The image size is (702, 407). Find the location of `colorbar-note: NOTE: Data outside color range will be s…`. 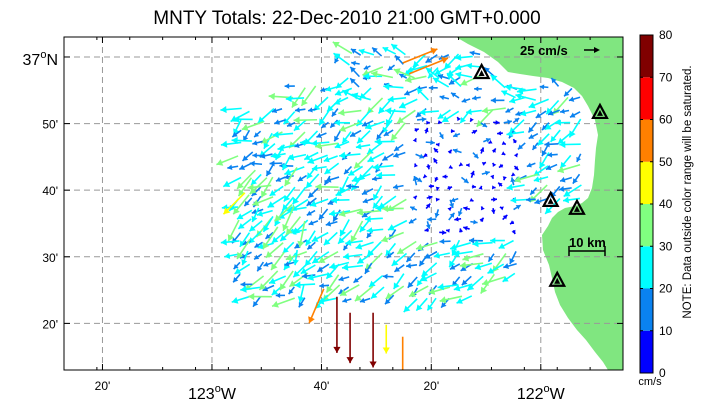

colorbar-note: NOTE: Data outside color range will be s… is located at coordinates (688, 191).